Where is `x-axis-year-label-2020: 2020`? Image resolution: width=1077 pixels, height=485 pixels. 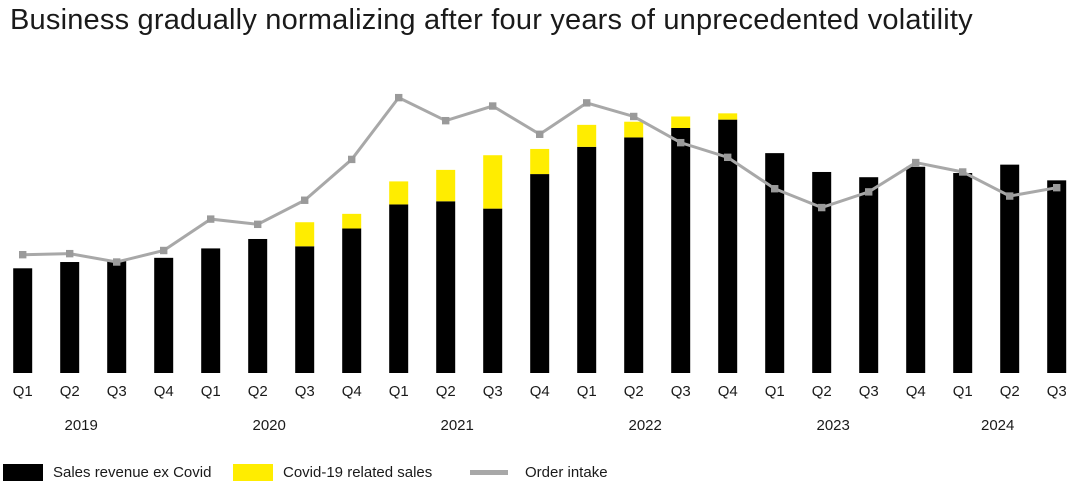
x-axis-year-label-2020: 2020 is located at coordinates (269, 425).